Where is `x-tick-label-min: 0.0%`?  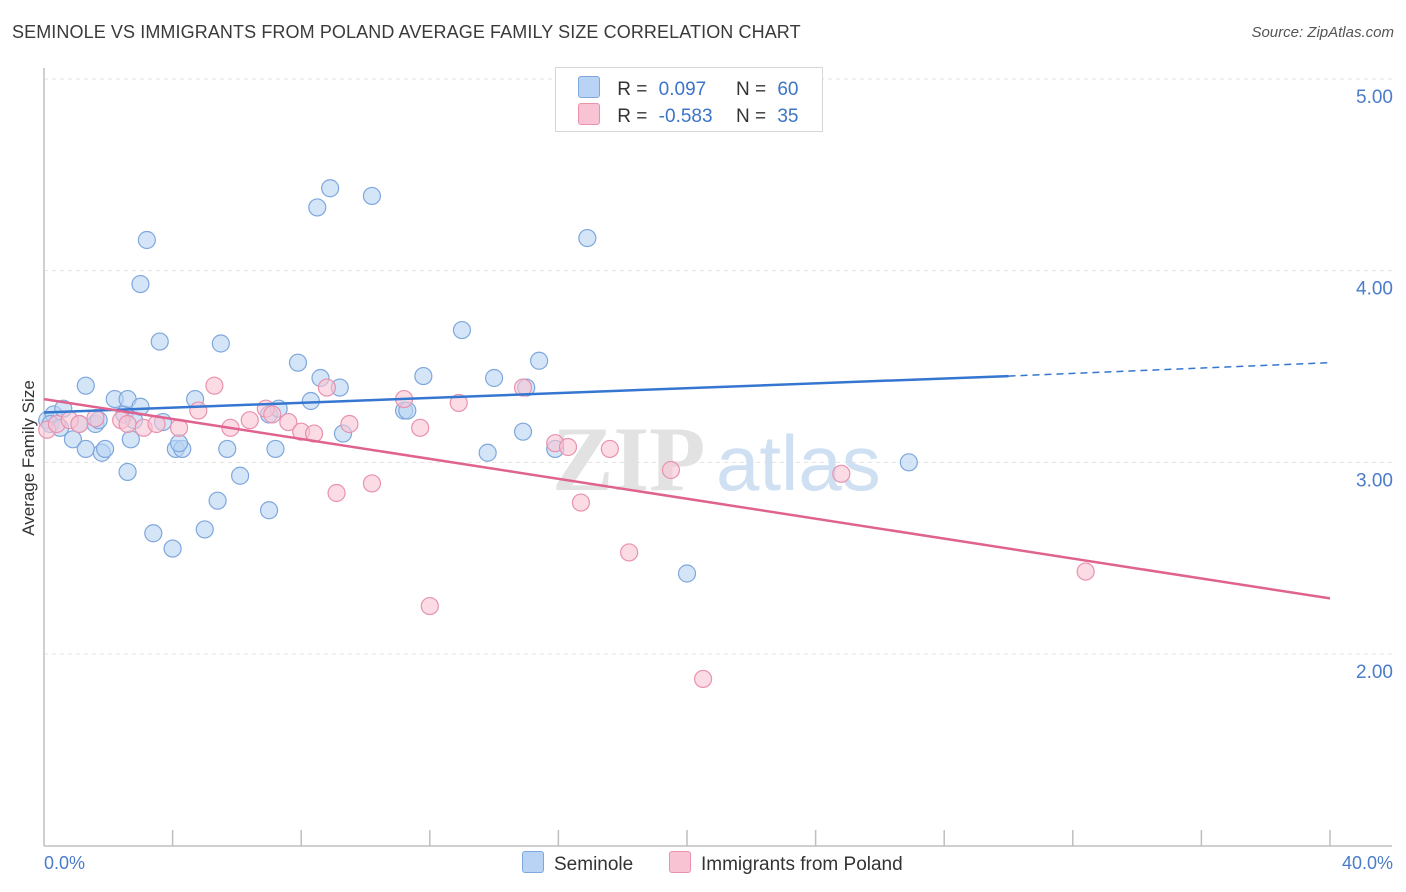 x-tick-label-min: 0.0% is located at coordinates (64, 863).